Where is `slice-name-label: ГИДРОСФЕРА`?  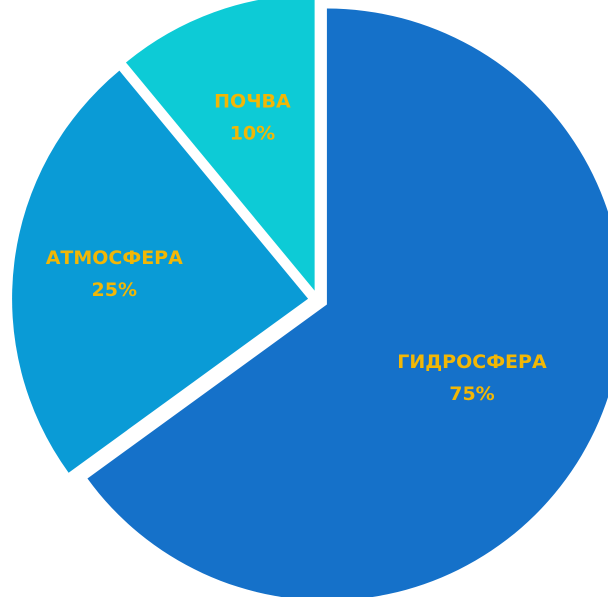 slice-name-label: ГИДРОСФЕРА is located at coordinates (472, 362).